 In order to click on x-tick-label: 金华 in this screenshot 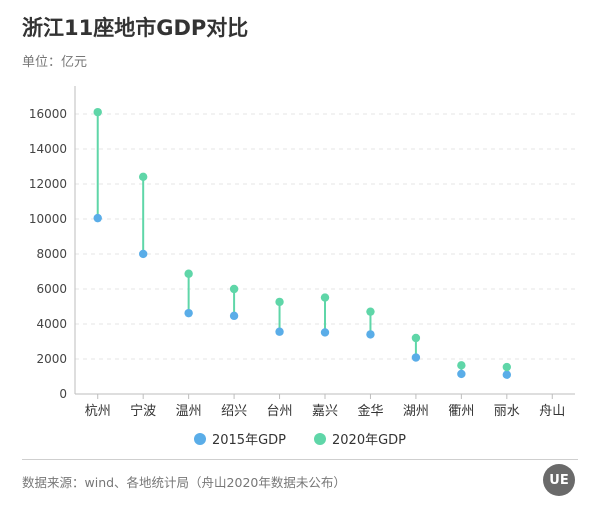, I will do `click(370, 411)`.